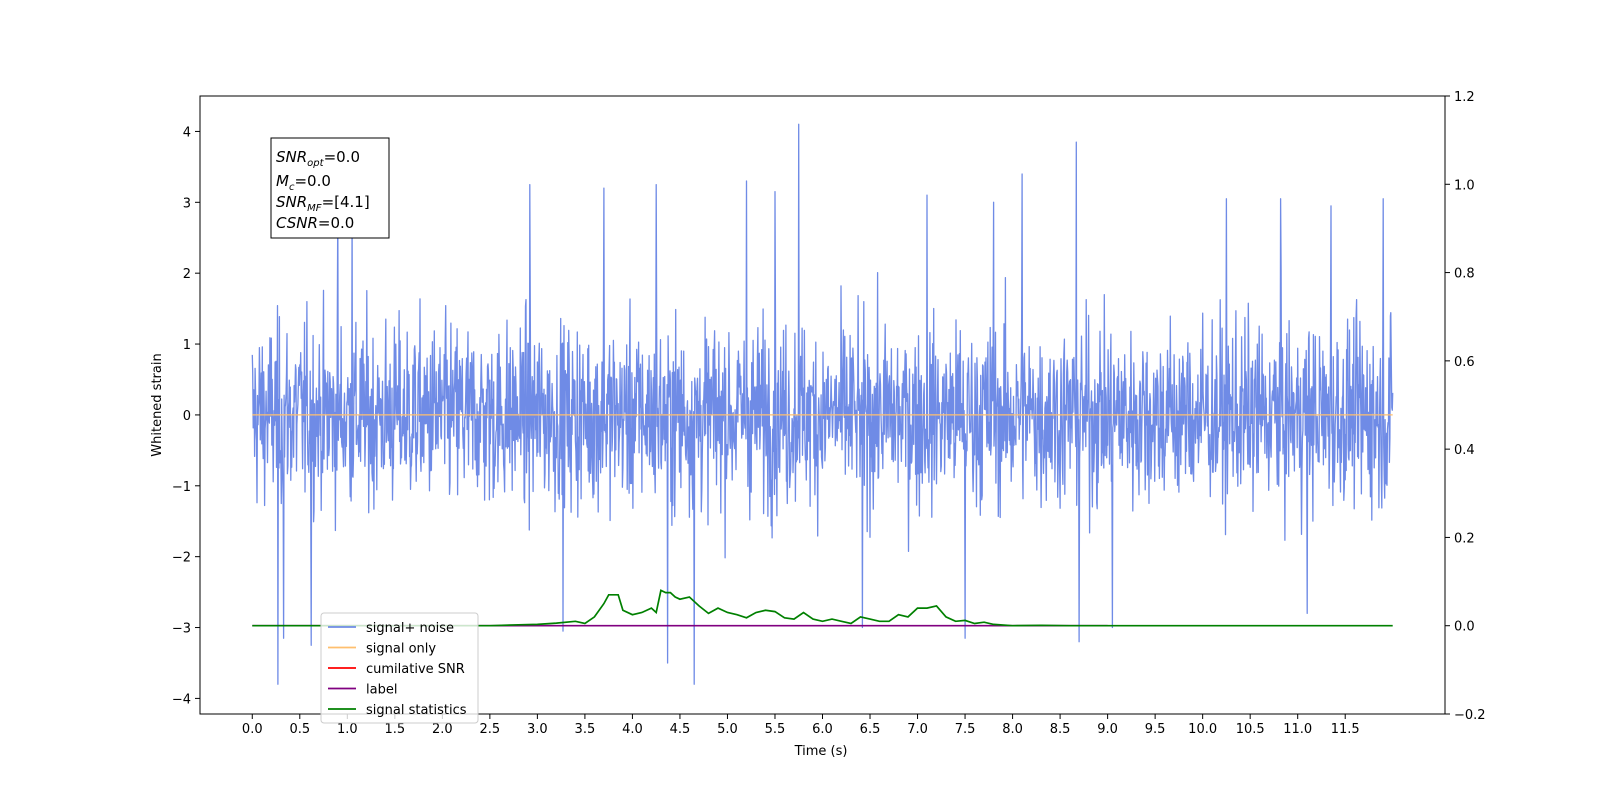  I want to click on x-tick-label: 5.5, so click(775, 729).